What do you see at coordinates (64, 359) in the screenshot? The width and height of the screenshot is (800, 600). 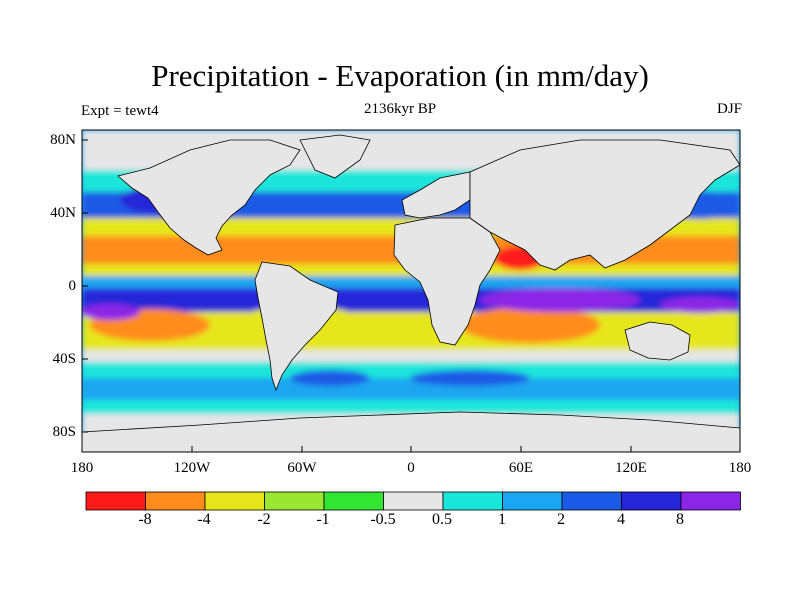 I see `lat-label-40s: 40S` at bounding box center [64, 359].